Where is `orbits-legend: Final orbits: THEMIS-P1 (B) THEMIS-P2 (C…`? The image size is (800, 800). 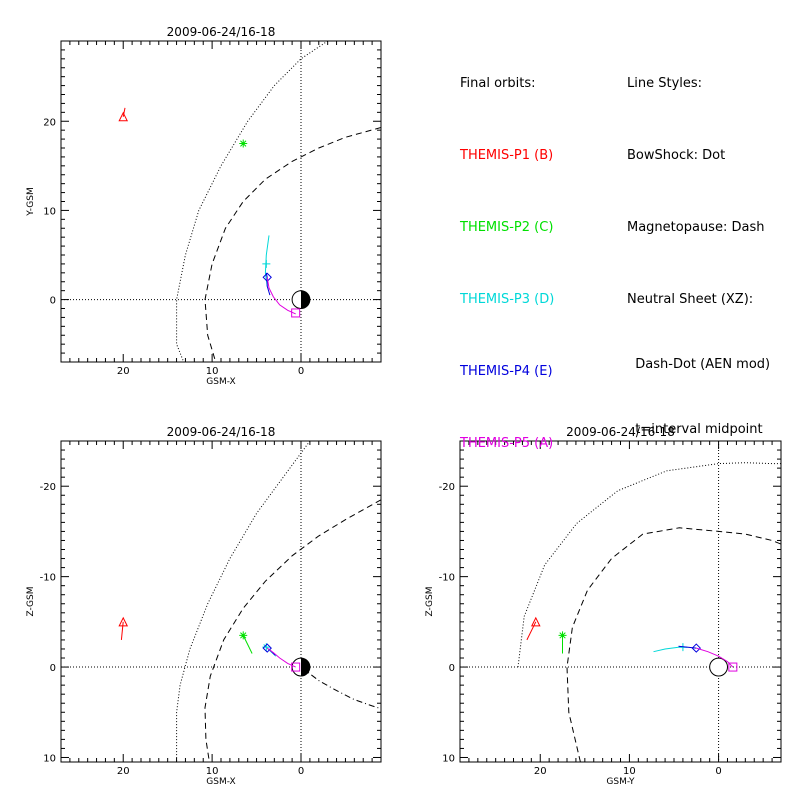 orbits-legend: Final orbits: THEMIS-P1 (B) THEMIS-P2 (C… is located at coordinates (507, 252).